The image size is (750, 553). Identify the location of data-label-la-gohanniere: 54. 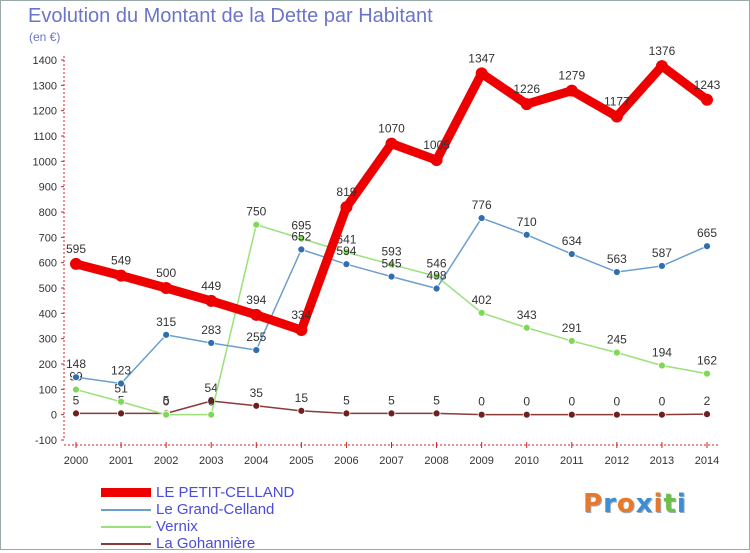
(212, 388).